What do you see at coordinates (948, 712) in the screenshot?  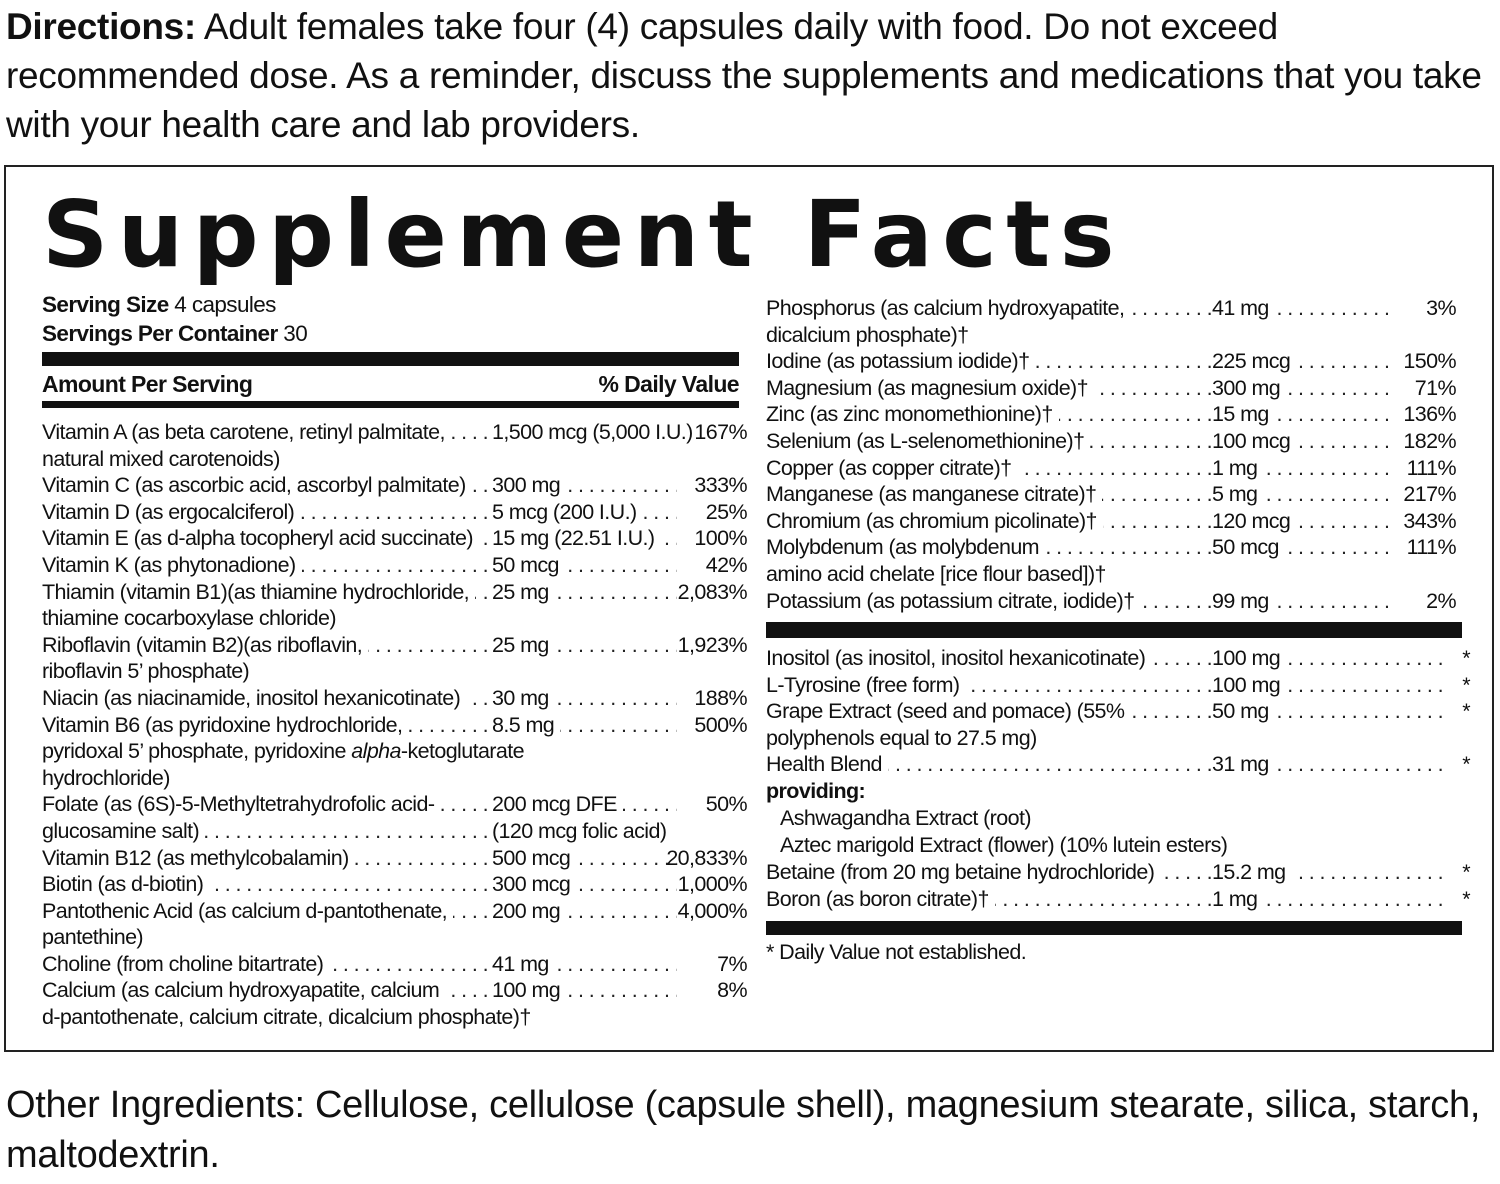 I see `nutrient-name: Grape Extract (seed and pomace) (55%` at bounding box center [948, 712].